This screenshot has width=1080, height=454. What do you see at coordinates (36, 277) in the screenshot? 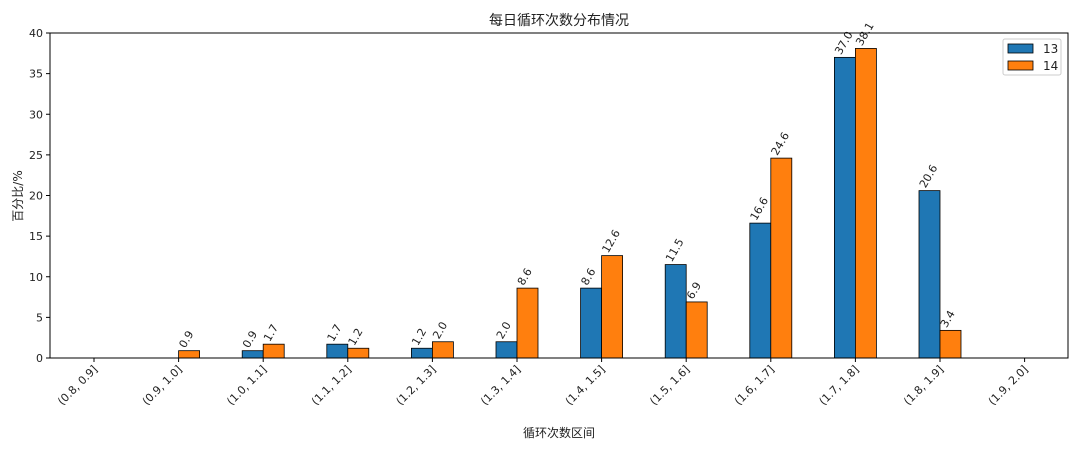
I see `y-tick-label: 10` at bounding box center [36, 277].